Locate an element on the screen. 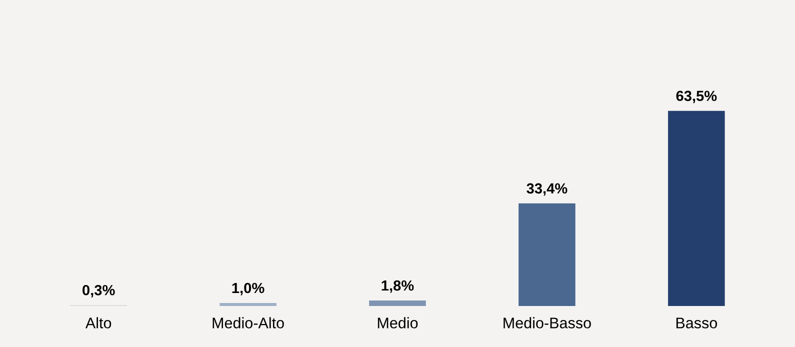 This screenshot has height=347, width=795. x-tick-label: Basso is located at coordinates (697, 323).